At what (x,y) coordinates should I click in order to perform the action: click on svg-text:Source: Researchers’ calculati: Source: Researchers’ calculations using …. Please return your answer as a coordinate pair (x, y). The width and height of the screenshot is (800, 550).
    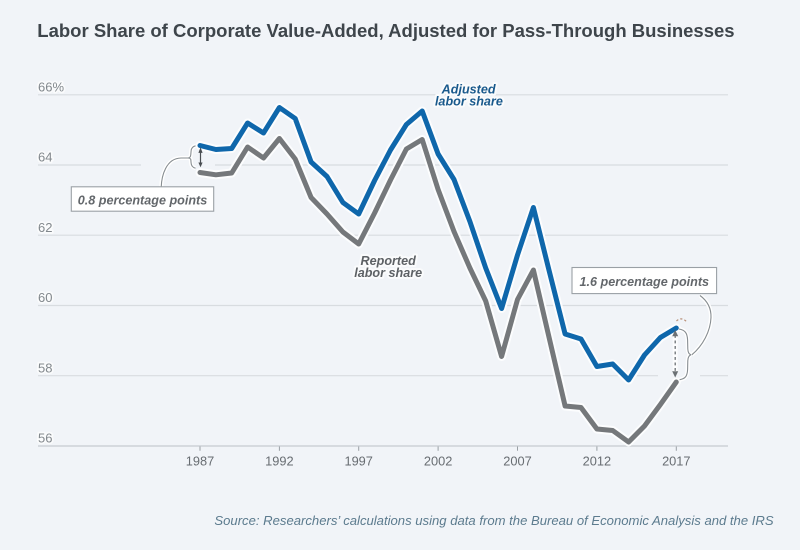
    Looking at the image, I should click on (493, 520).